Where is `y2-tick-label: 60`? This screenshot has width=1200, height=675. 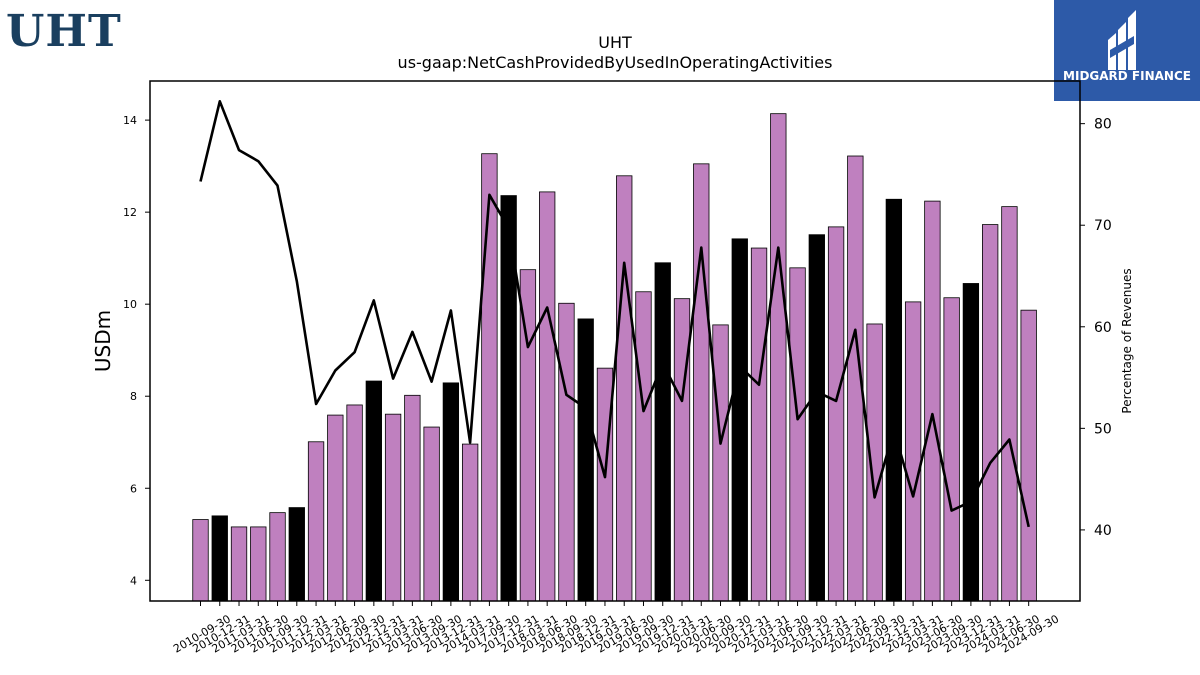
y2-tick-label: 60 is located at coordinates (1103, 328).